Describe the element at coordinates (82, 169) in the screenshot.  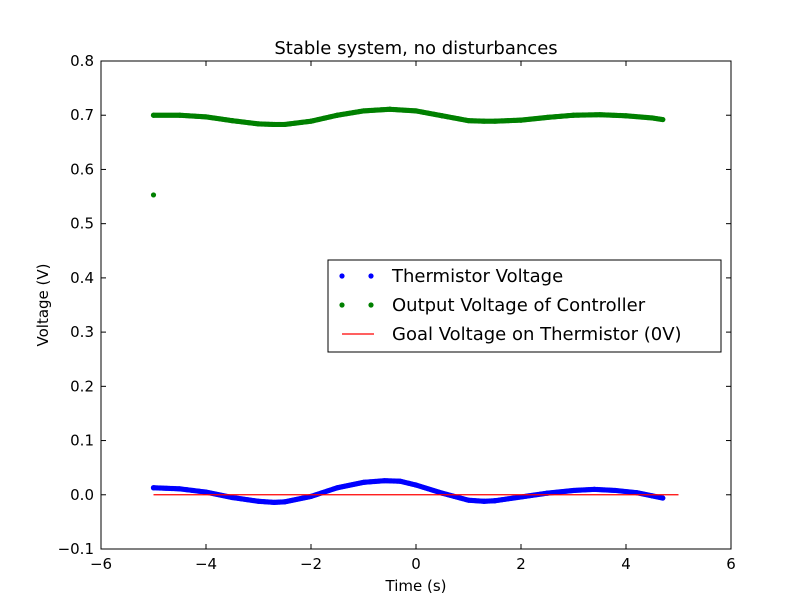
I see `y-tick-label: 0.6` at that location.